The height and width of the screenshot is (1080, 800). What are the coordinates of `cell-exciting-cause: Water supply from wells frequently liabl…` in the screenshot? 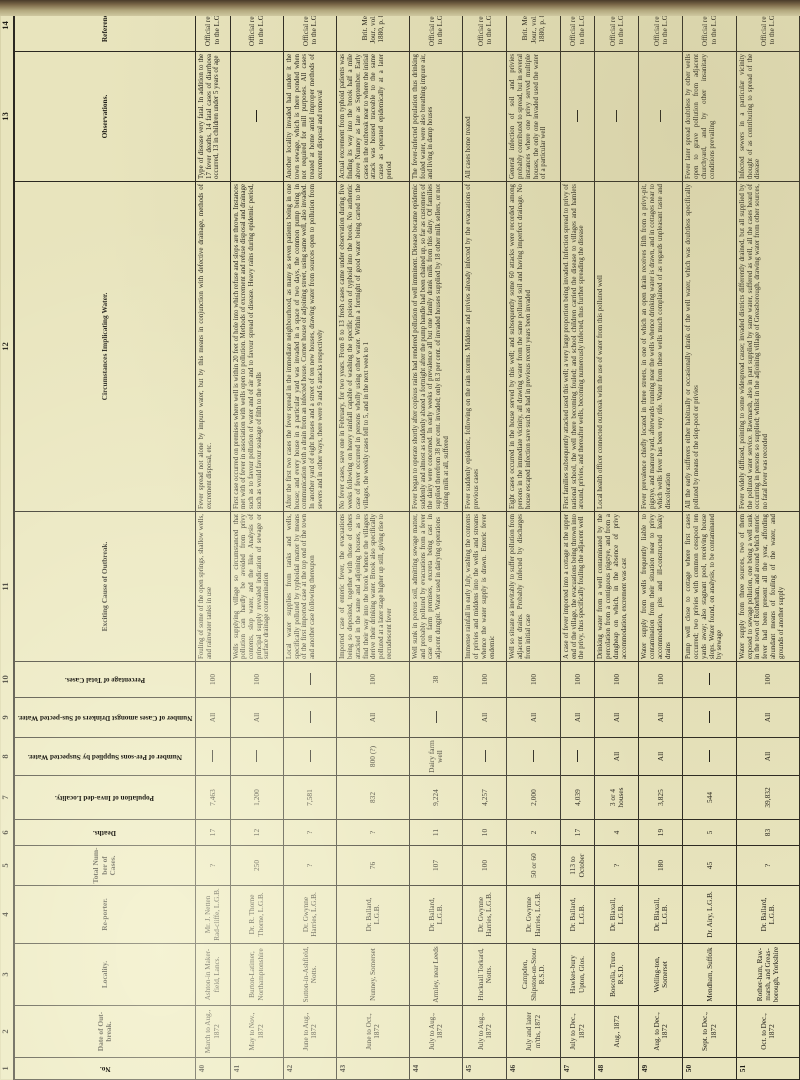 It's located at (660, 586).